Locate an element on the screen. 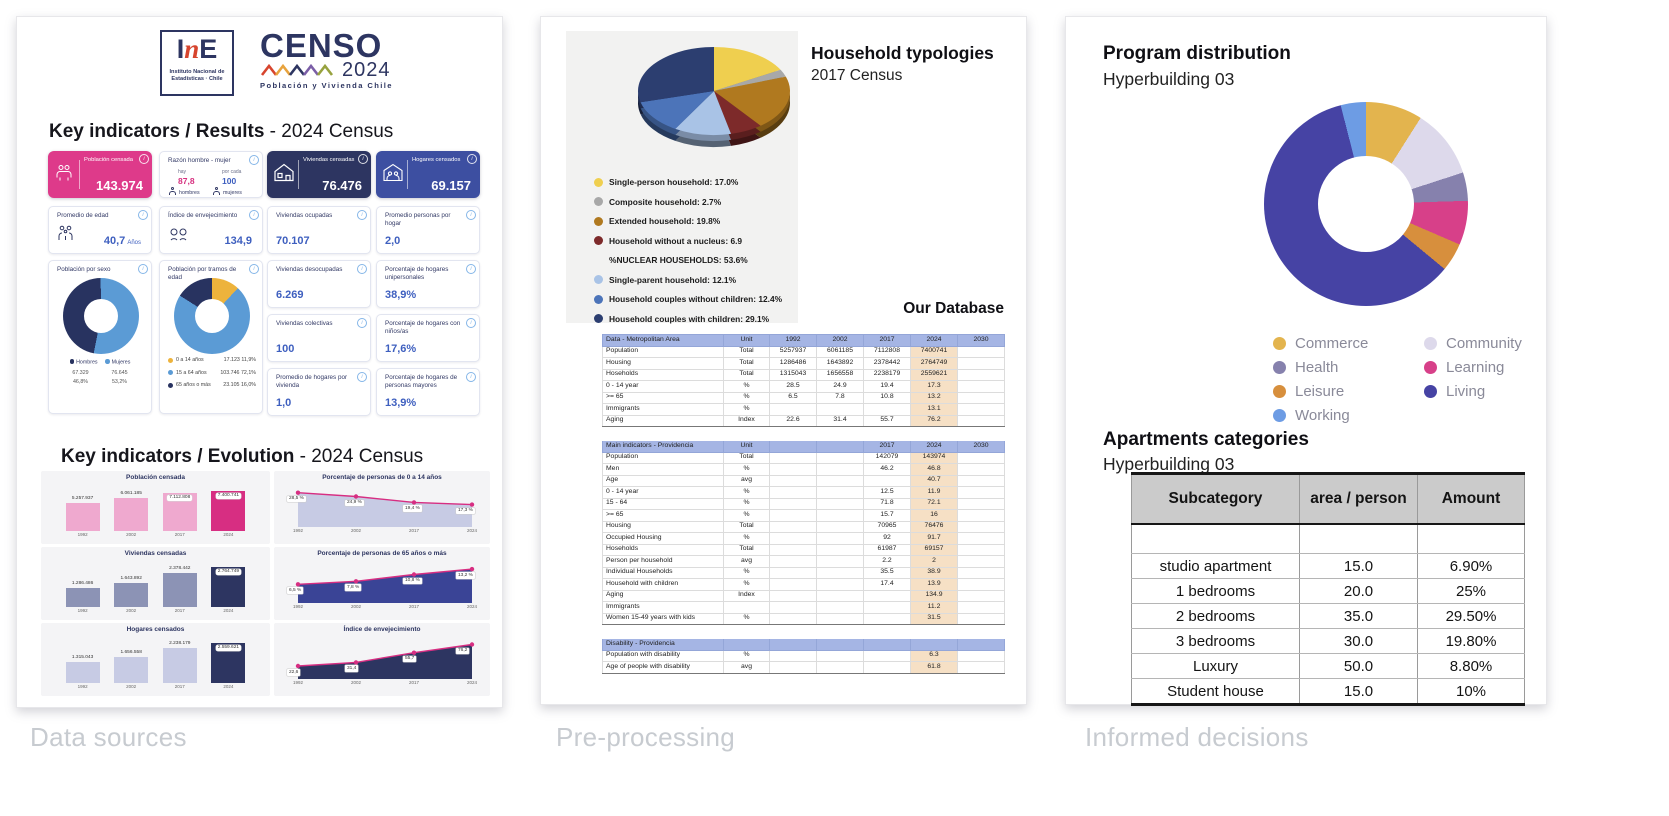  table-row: 3 bedrooms 30.0 19.80% is located at coordinates (1328, 641).